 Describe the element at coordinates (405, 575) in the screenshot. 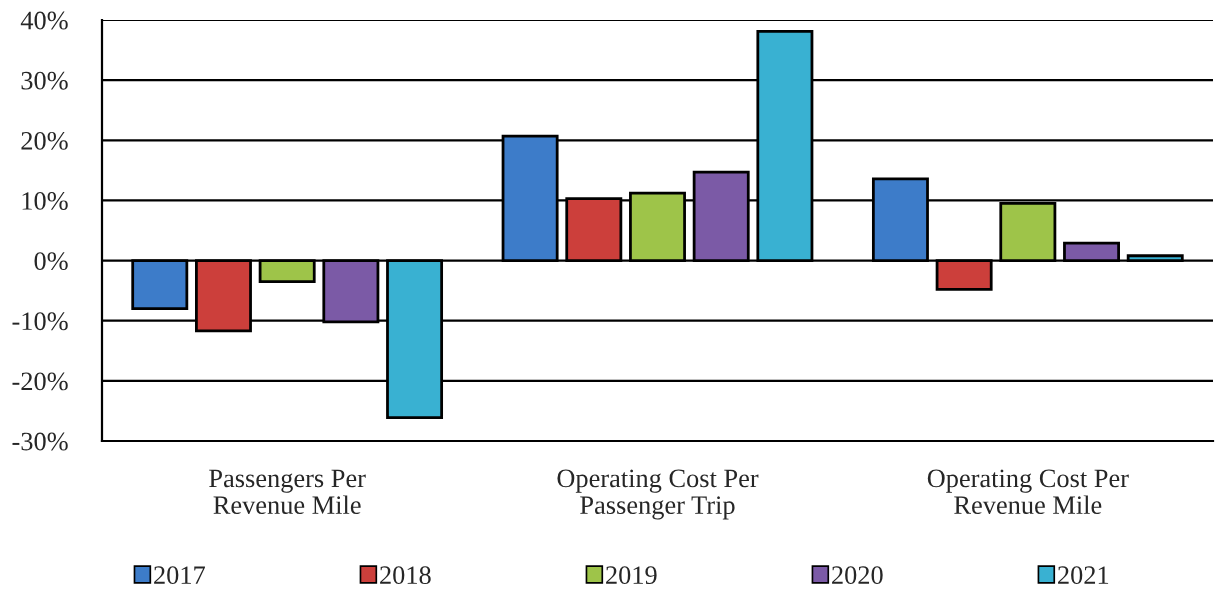

I see `legend-label: 2018` at that location.